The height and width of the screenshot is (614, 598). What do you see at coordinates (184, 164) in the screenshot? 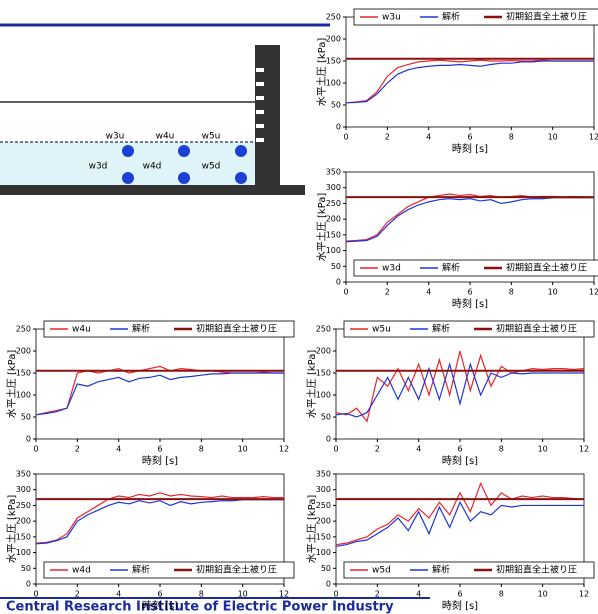
I see `sensors` at bounding box center [184, 164].